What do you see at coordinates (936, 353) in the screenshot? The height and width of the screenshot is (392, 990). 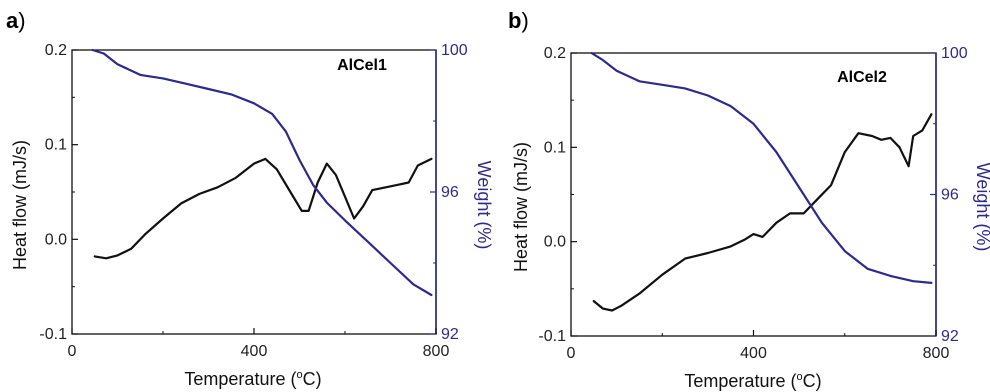 I see `panel-b-xtick-label: 800` at bounding box center [936, 353].